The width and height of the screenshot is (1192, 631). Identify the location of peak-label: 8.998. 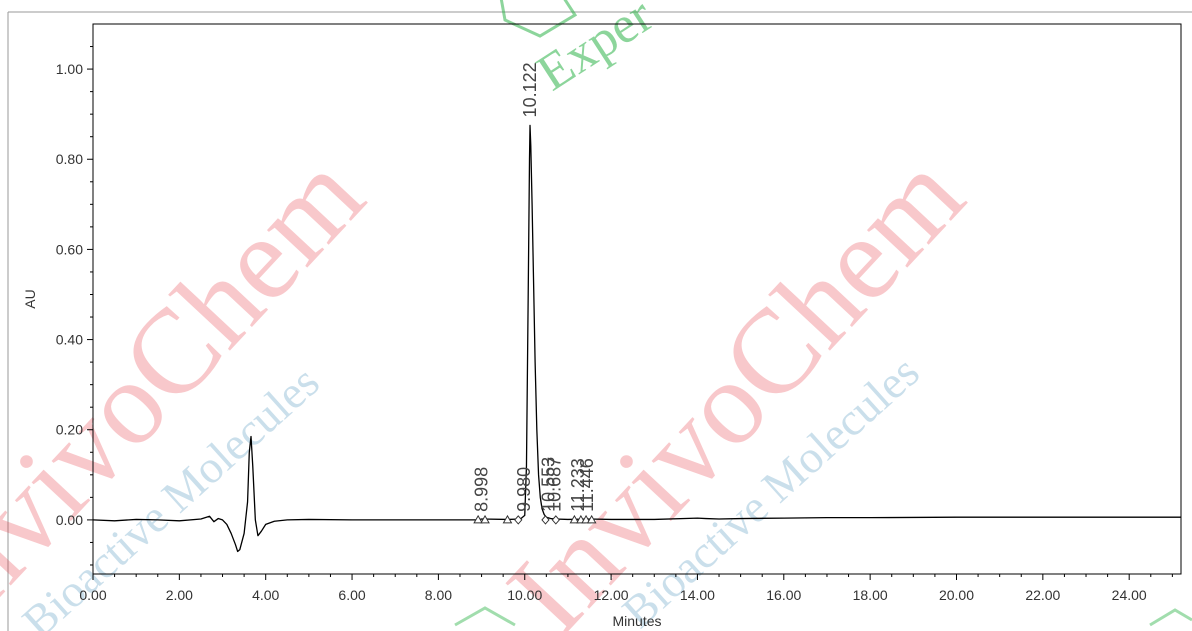
(481, 489).